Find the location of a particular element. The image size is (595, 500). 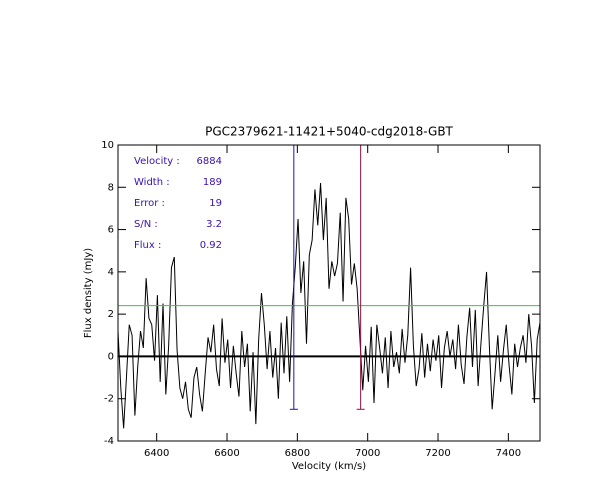

y-axis-label: Flux density (mJy) is located at coordinates (88, 293).